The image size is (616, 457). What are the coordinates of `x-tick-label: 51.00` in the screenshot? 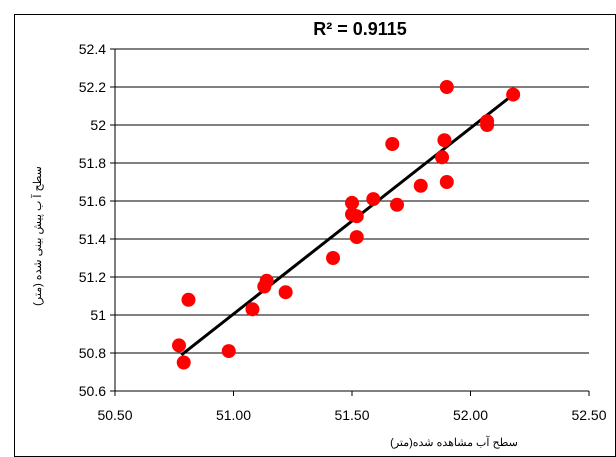 It's located at (233, 415).